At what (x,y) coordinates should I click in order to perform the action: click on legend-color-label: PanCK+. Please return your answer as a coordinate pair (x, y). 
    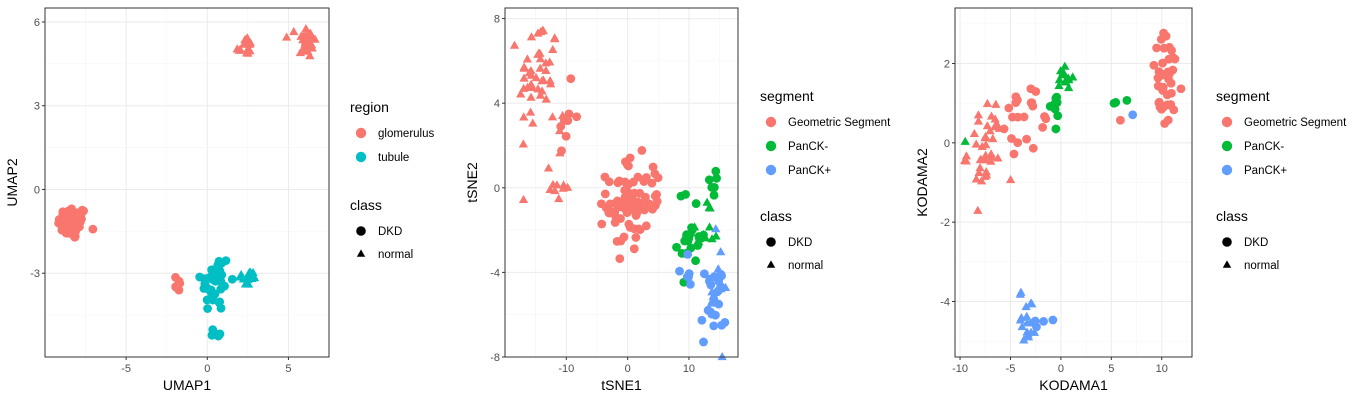
    Looking at the image, I should click on (1265, 171).